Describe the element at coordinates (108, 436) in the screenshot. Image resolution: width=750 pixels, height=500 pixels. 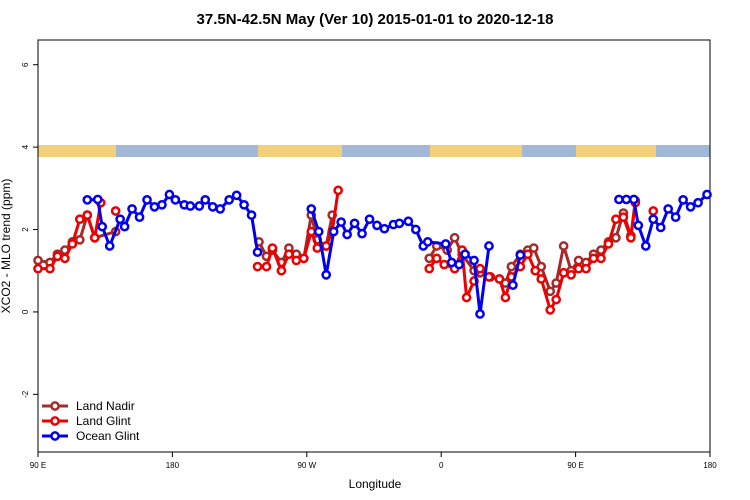
I see `legend-label: Ocean Glint` at that location.